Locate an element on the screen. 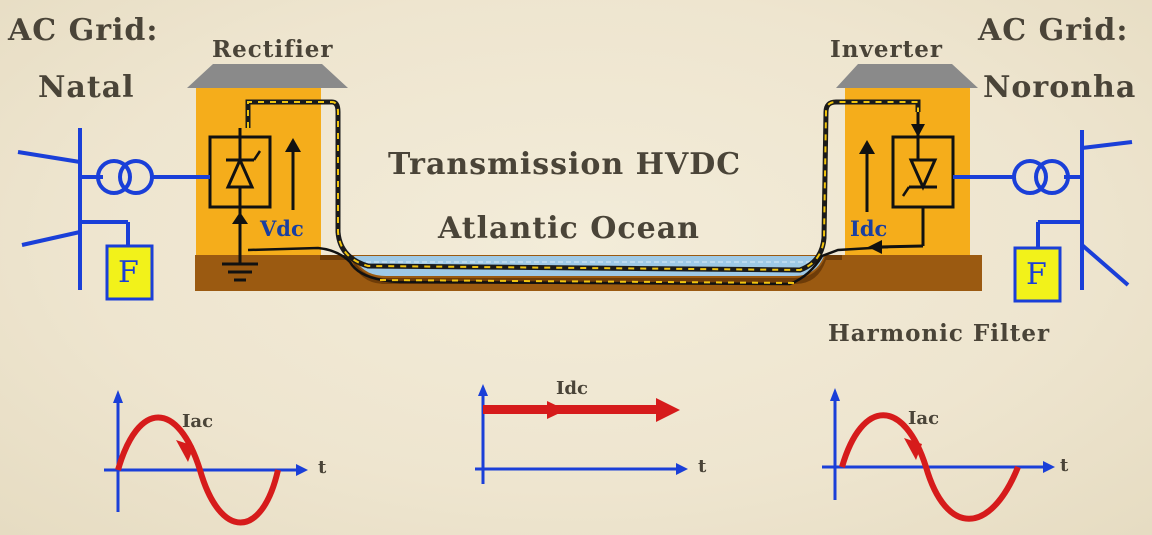 The image size is (1152, 535). vdc-label: Vdc is located at coordinates (282, 228).